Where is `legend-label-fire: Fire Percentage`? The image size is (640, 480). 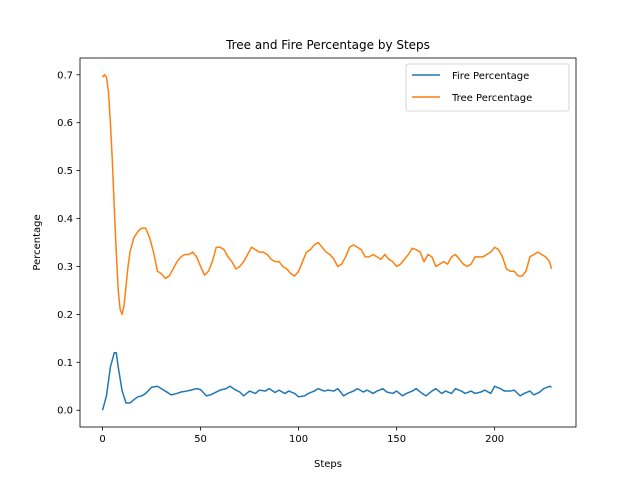
legend-label-fire: Fire Percentage is located at coordinates (490, 76).